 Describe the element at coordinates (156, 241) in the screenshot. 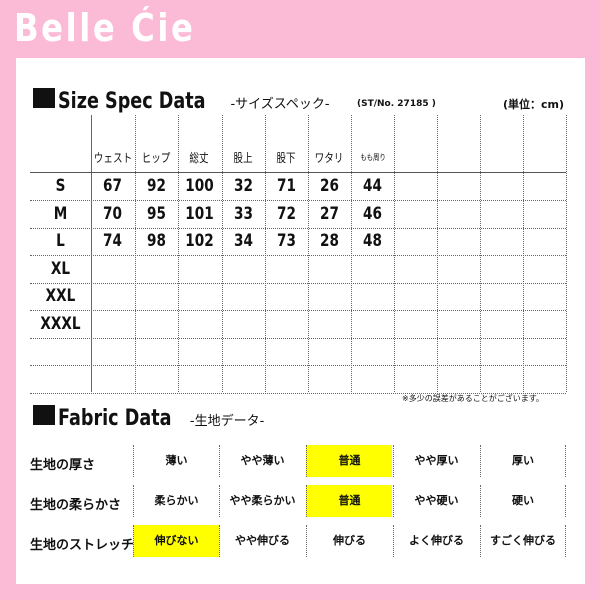

I see `size-value: 98` at that location.